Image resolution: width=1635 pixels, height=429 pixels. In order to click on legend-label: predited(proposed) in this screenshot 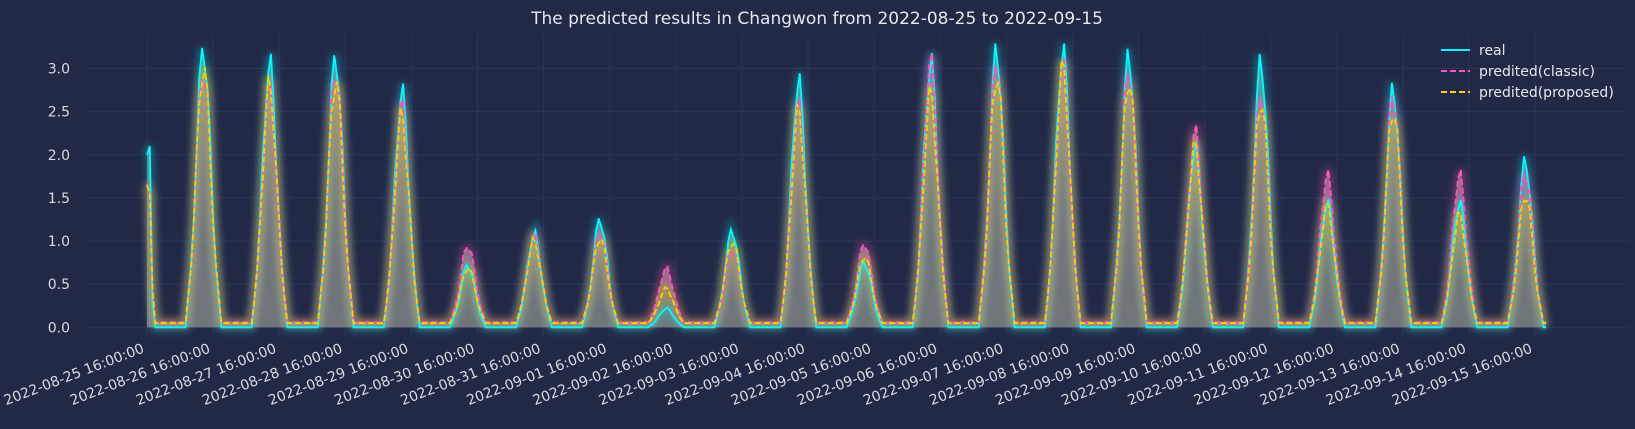, I will do `click(1546, 93)`.